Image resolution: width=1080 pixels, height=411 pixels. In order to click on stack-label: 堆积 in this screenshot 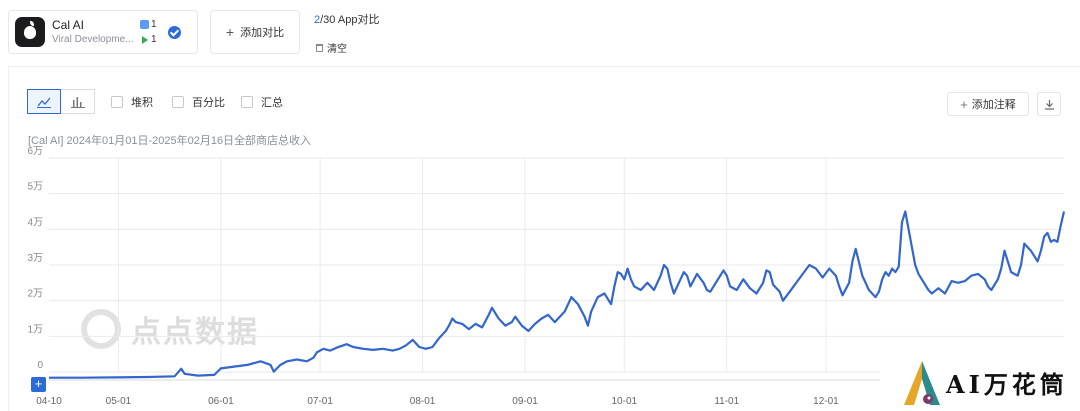, I will do `click(142, 103)`.